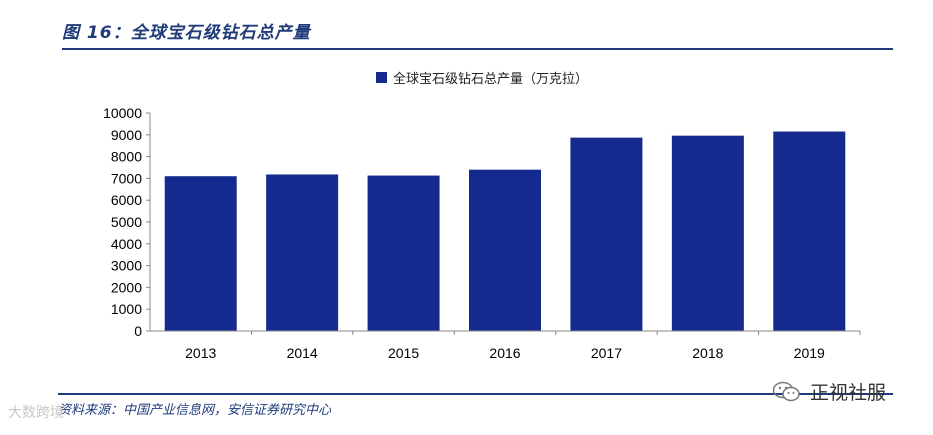  What do you see at coordinates (491, 79) in the screenshot?
I see `legend-label: 全球宝石级钻石总产量（万克拉）` at bounding box center [491, 79].